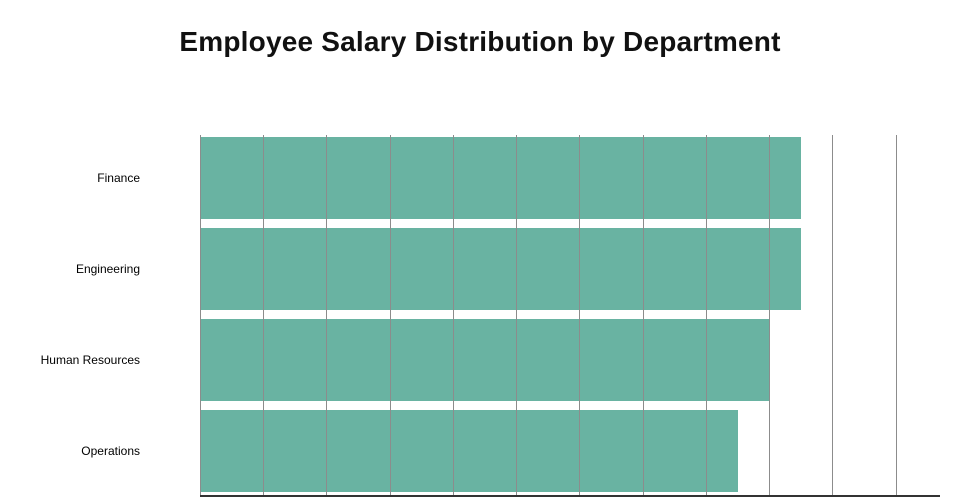 Image resolution: width=960 pixels, height=500 pixels. What do you see at coordinates (469, 451) in the screenshot?
I see `bar-operations` at bounding box center [469, 451].